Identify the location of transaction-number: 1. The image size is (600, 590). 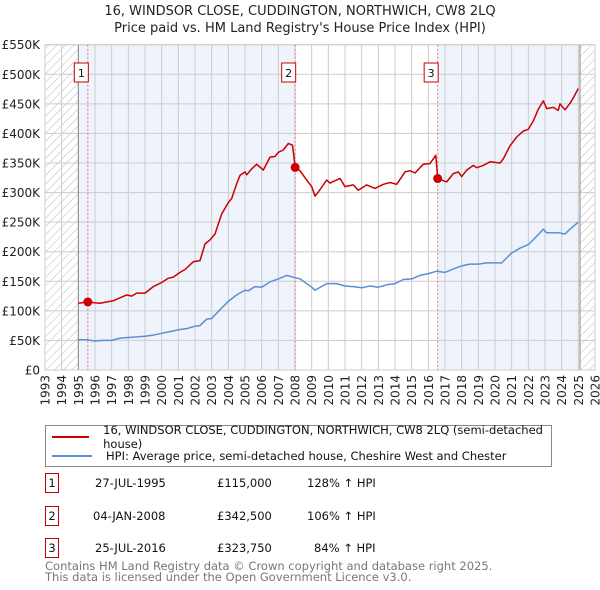
(52, 483).